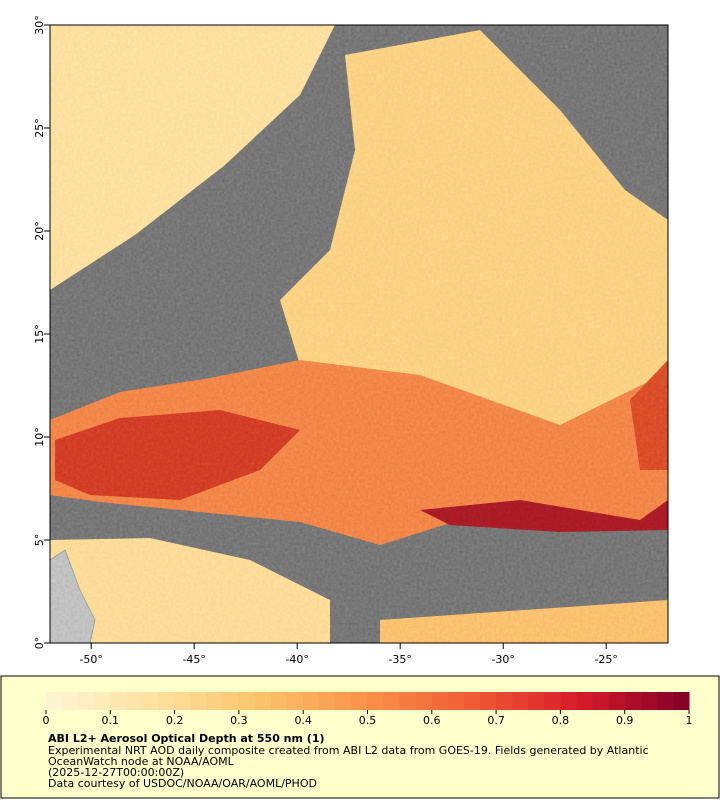 This screenshot has height=804, width=720. I want to click on colorbar-tick-label: 0.8, so click(561, 720).